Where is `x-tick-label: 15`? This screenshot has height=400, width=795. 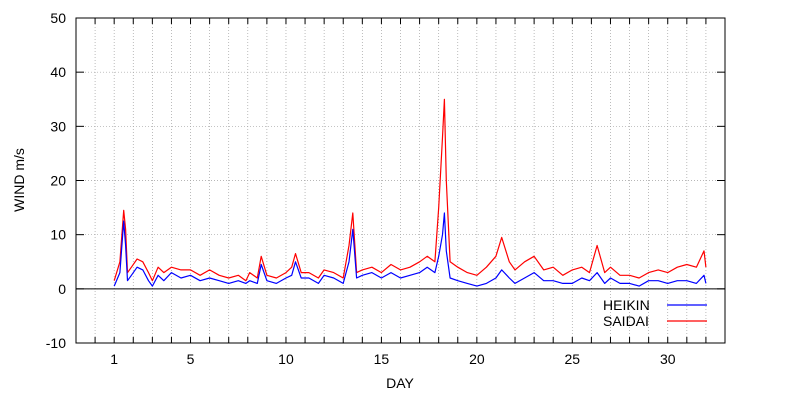 x-tick-label: 15 is located at coordinates (382, 359).